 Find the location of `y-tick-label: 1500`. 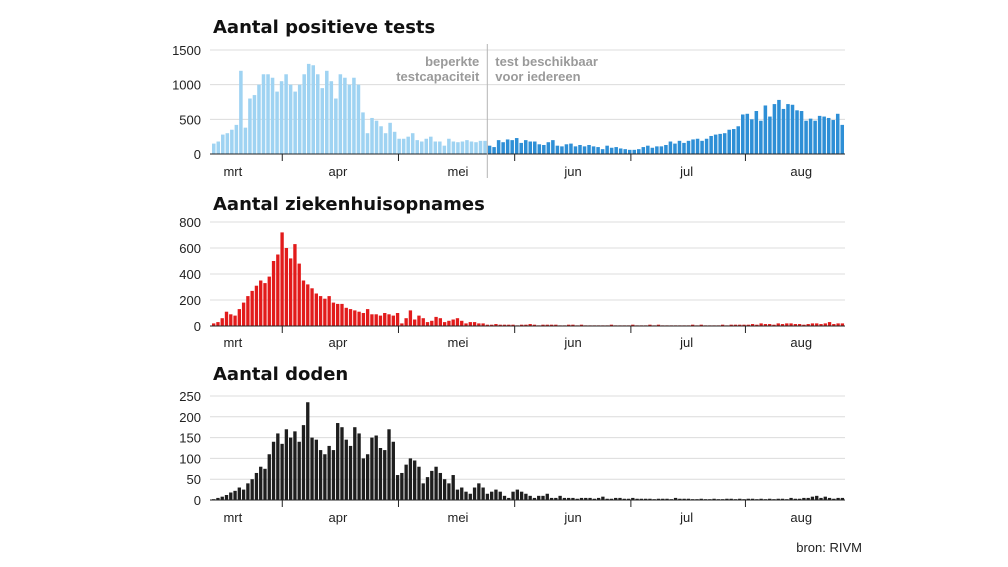

y-tick-label: 1500 is located at coordinates (186, 50).